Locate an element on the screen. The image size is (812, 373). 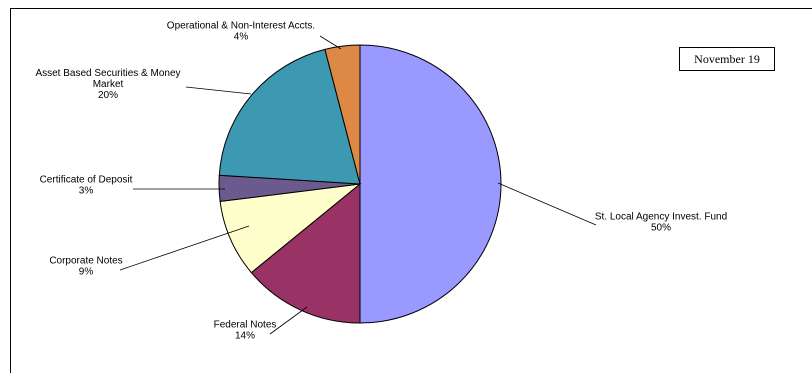
slice-label-1: Federal Notes 14% is located at coordinates (245, 331).